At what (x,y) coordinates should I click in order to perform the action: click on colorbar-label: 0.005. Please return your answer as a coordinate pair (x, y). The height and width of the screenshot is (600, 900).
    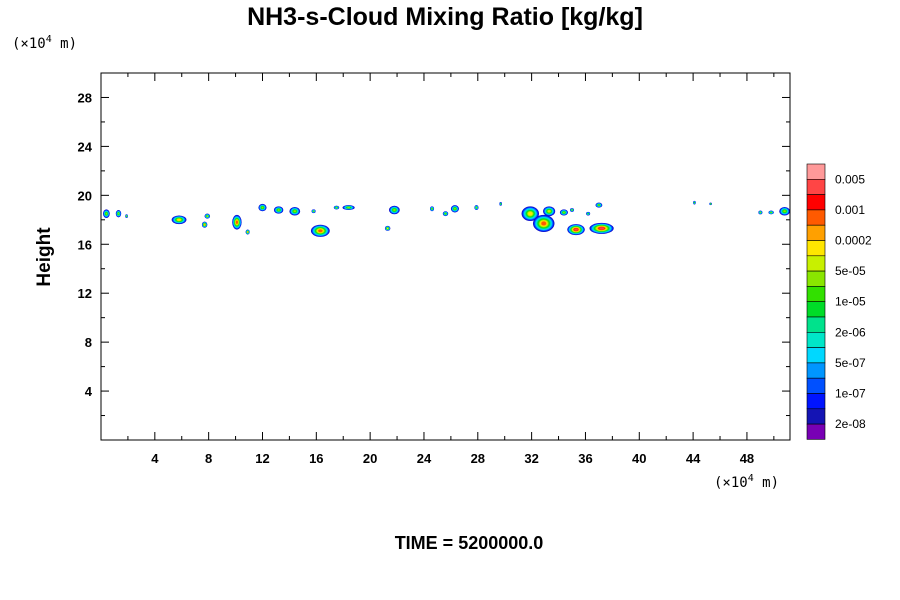
    Looking at the image, I should click on (850, 179).